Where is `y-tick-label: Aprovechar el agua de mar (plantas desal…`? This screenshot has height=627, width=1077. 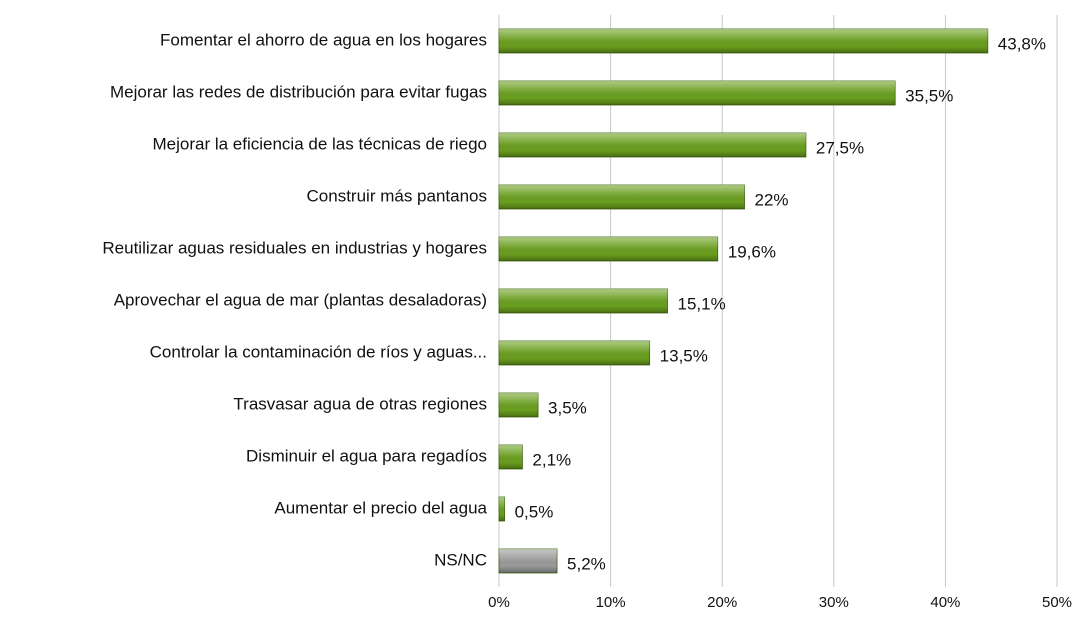 y-tick-label: Aprovechar el agua de mar (plantas desal… is located at coordinates (300, 299).